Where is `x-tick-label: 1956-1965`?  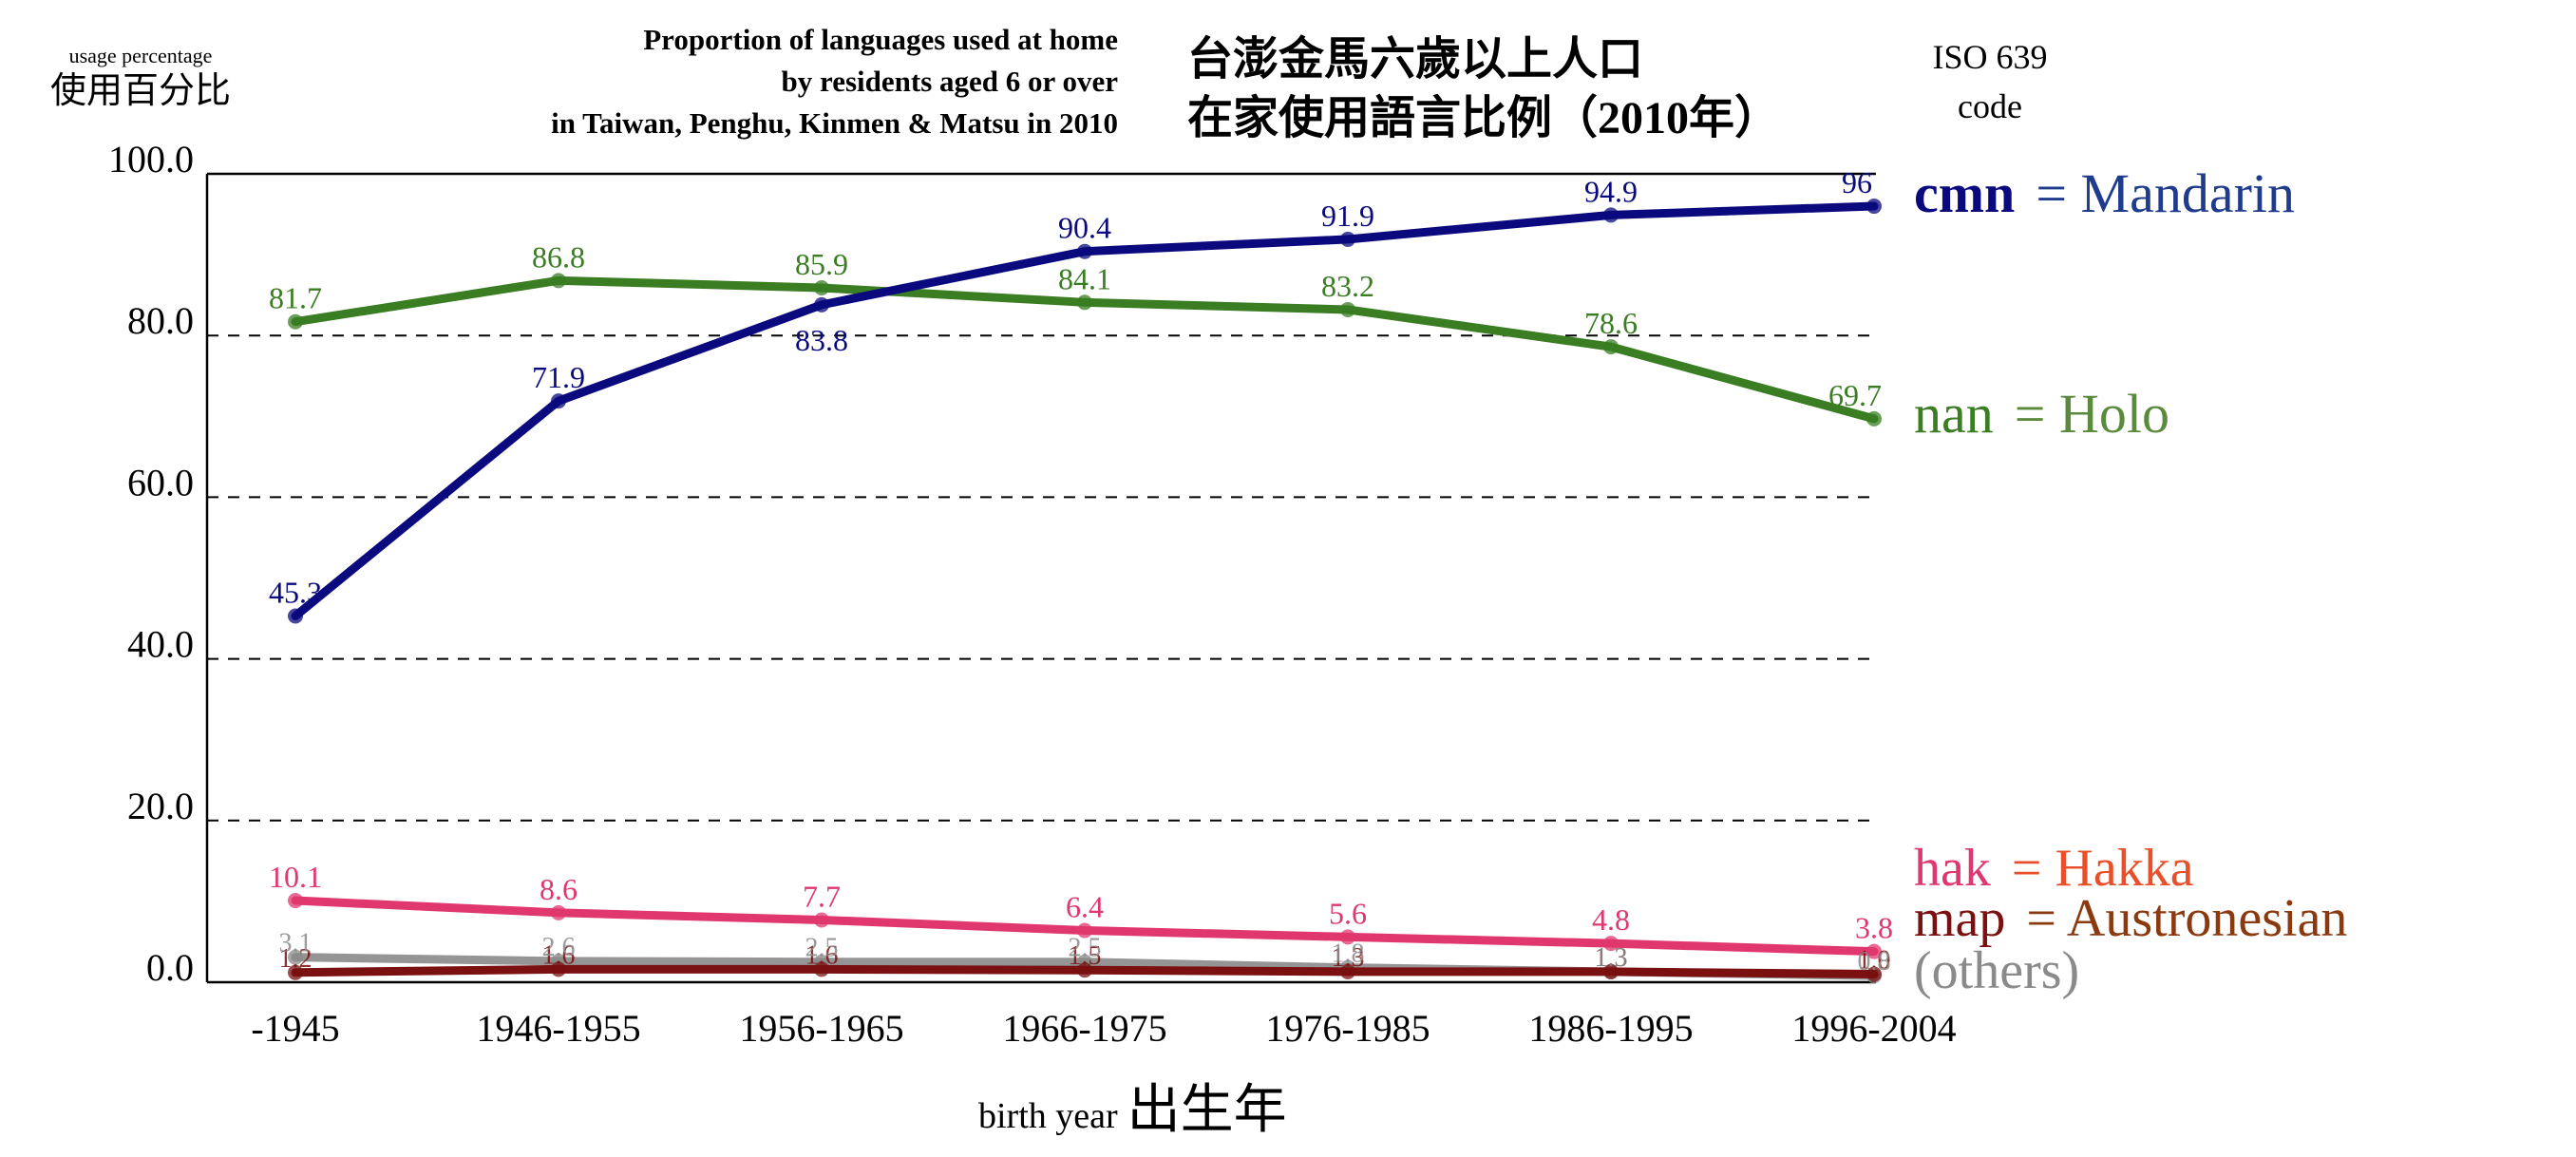 x-tick-label: 1956-1965 is located at coordinates (821, 1028).